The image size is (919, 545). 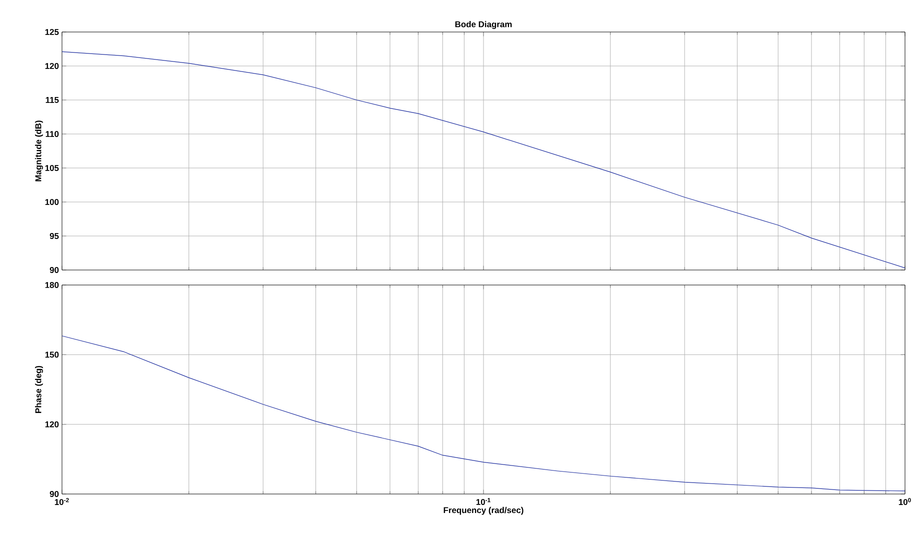 What do you see at coordinates (904, 502) in the screenshot?
I see `x-tick-label: 10$^{0}$` at bounding box center [904, 502].